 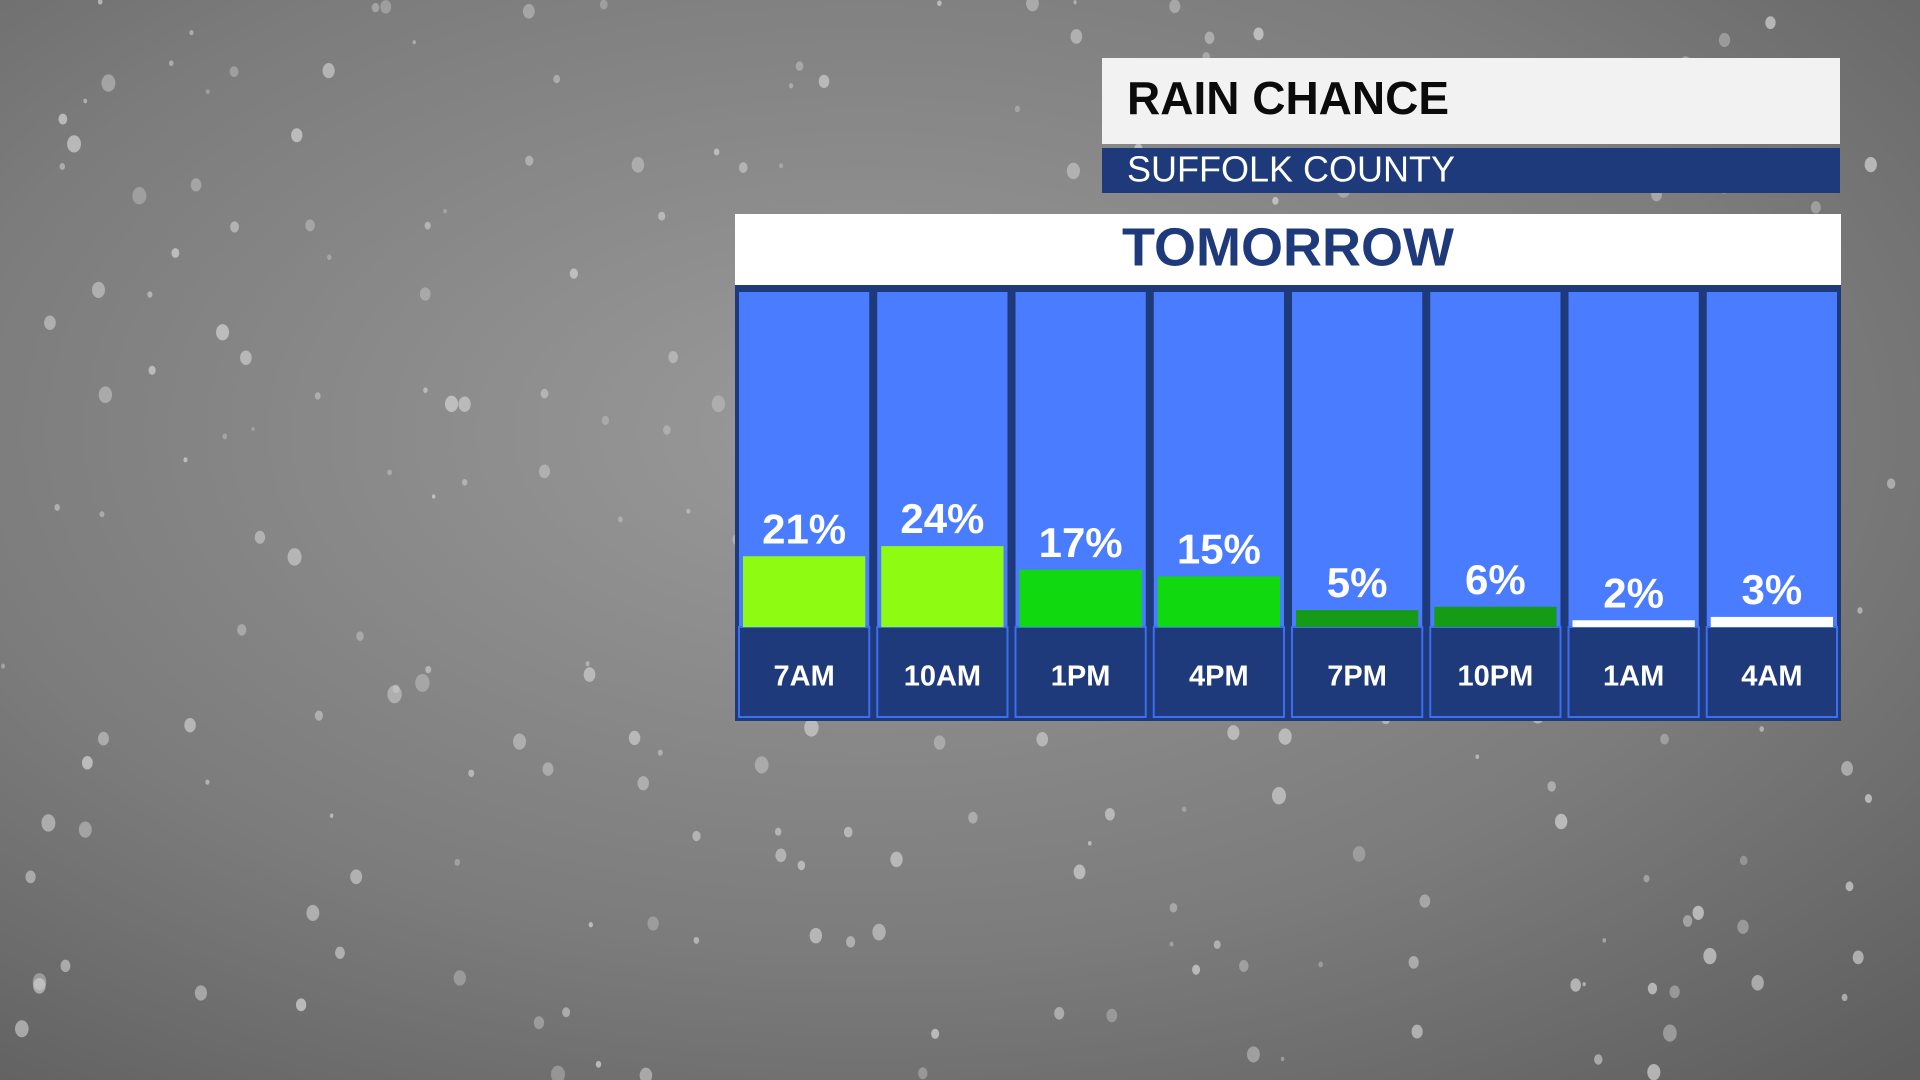 I want to click on title-box, so click(x=1471, y=101).